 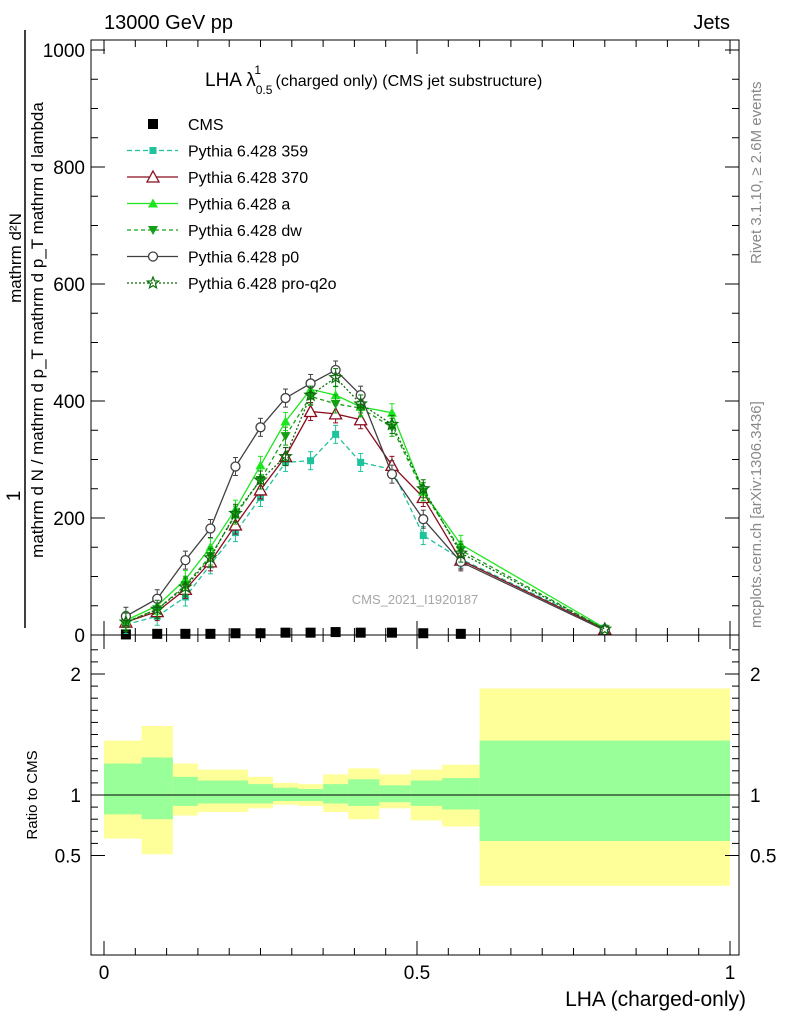 What do you see at coordinates (755, 675) in the screenshot?
I see `ratio-ytick-label-right: 2` at bounding box center [755, 675].